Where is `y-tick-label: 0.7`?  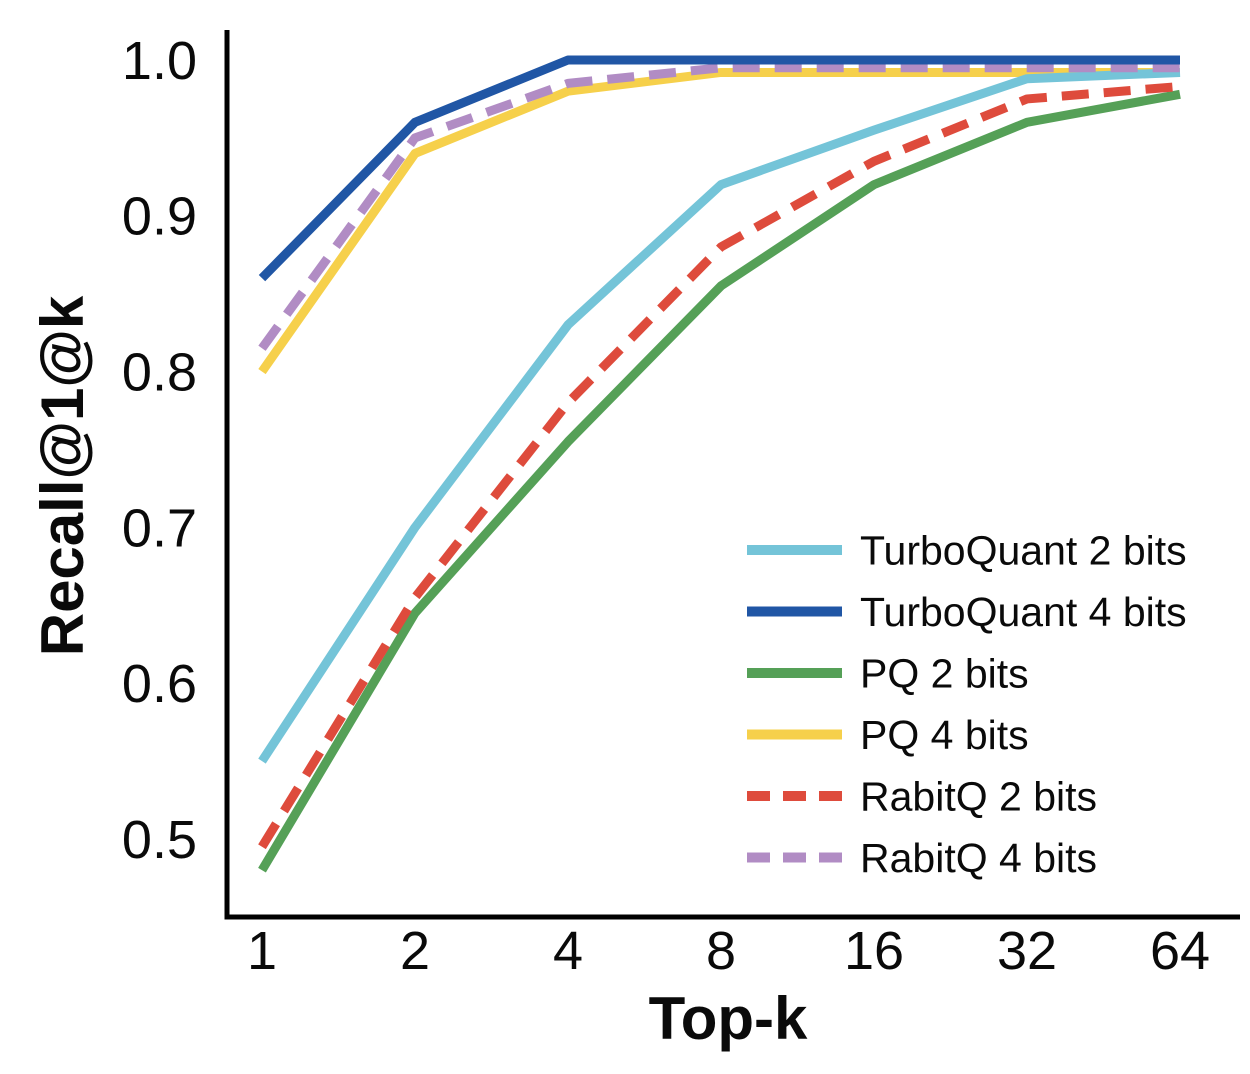
y-tick-label: 0.7 is located at coordinates (159, 528).